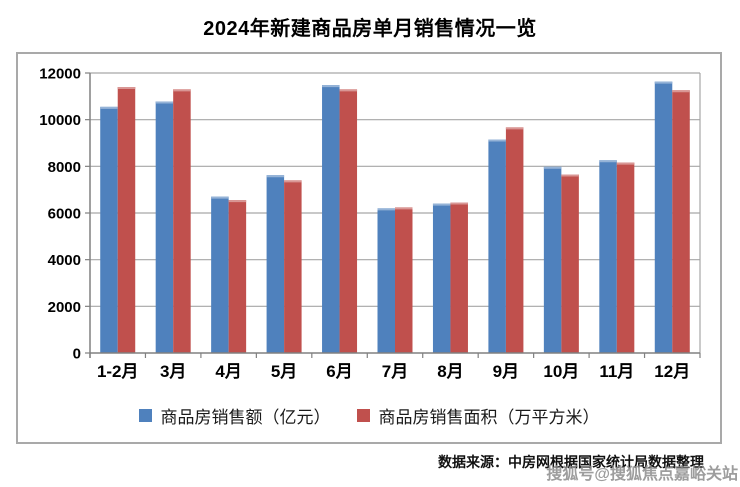 The width and height of the screenshot is (740, 487). What do you see at coordinates (616, 371) in the screenshot?
I see `x-category-label: 11月` at bounding box center [616, 371].